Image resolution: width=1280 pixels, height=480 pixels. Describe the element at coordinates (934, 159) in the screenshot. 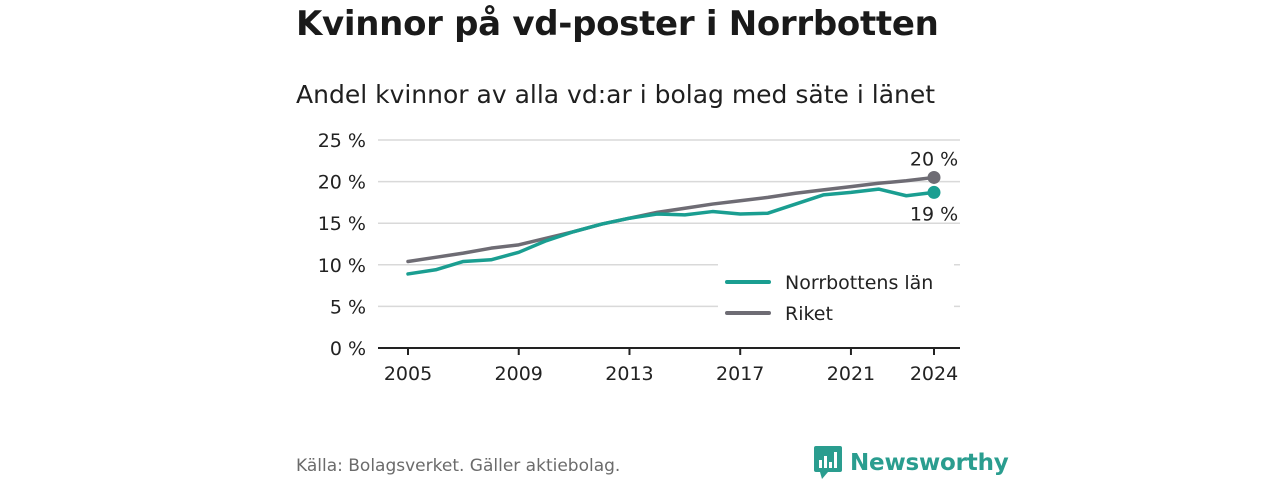

I see `end-label: 20 %` at that location.